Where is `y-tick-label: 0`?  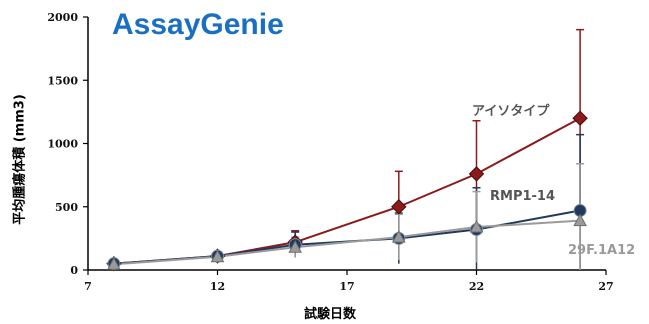
y-tick-label: 0 is located at coordinates (74, 270).